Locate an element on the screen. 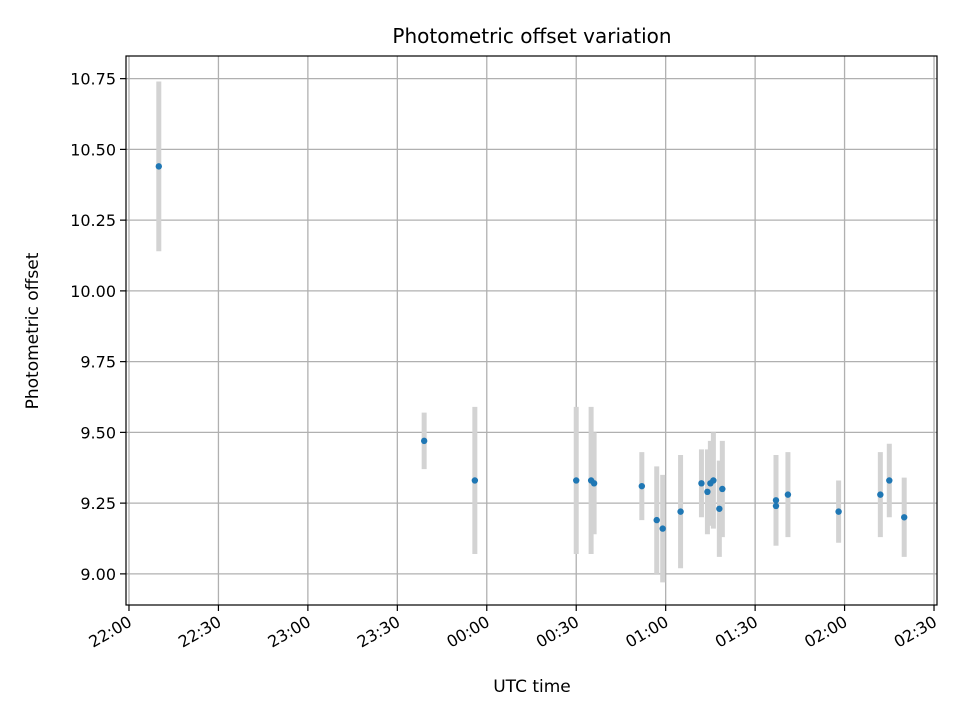 The height and width of the screenshot is (720, 960). y-tick-label: 10.00 is located at coordinates (93, 291).